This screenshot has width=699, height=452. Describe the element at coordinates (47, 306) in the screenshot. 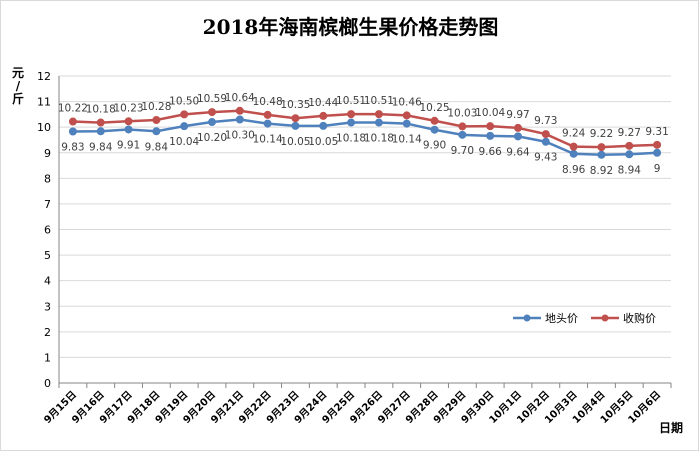

I see `y-tick-label: 3` at that location.